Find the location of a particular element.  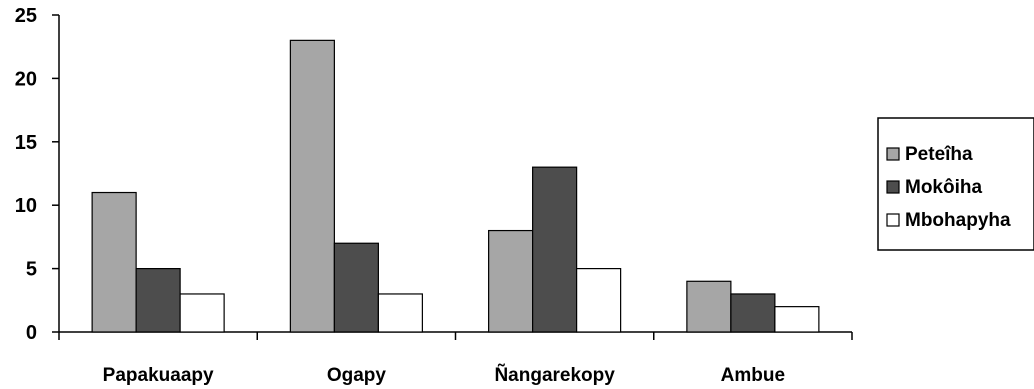

legend-label: Peteîha is located at coordinates (939, 154).